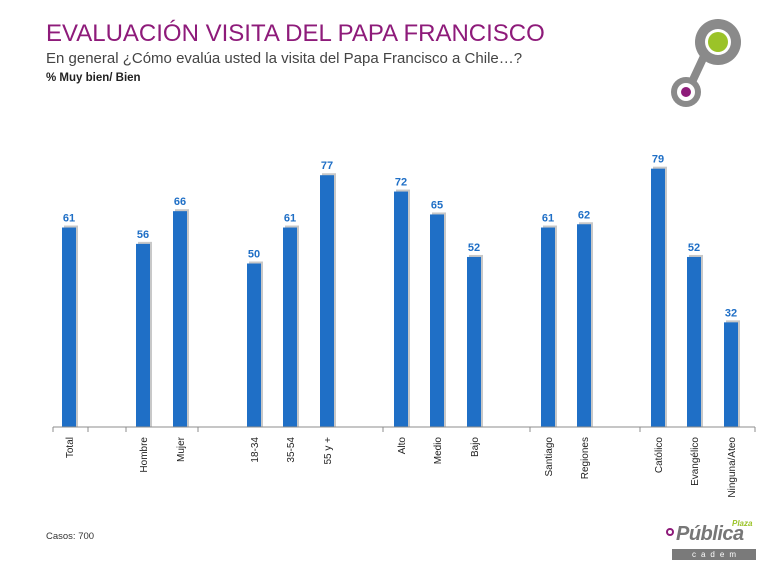 The width and height of the screenshot is (765, 571). What do you see at coordinates (731, 313) in the screenshot?
I see `data-label-13: 32` at bounding box center [731, 313].